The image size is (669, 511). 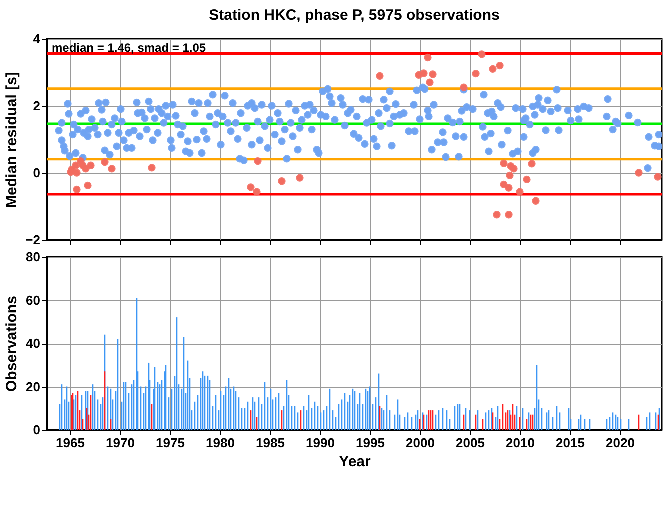 I want to click on y-axis-title: Median residual [s], so click(x=12, y=140).